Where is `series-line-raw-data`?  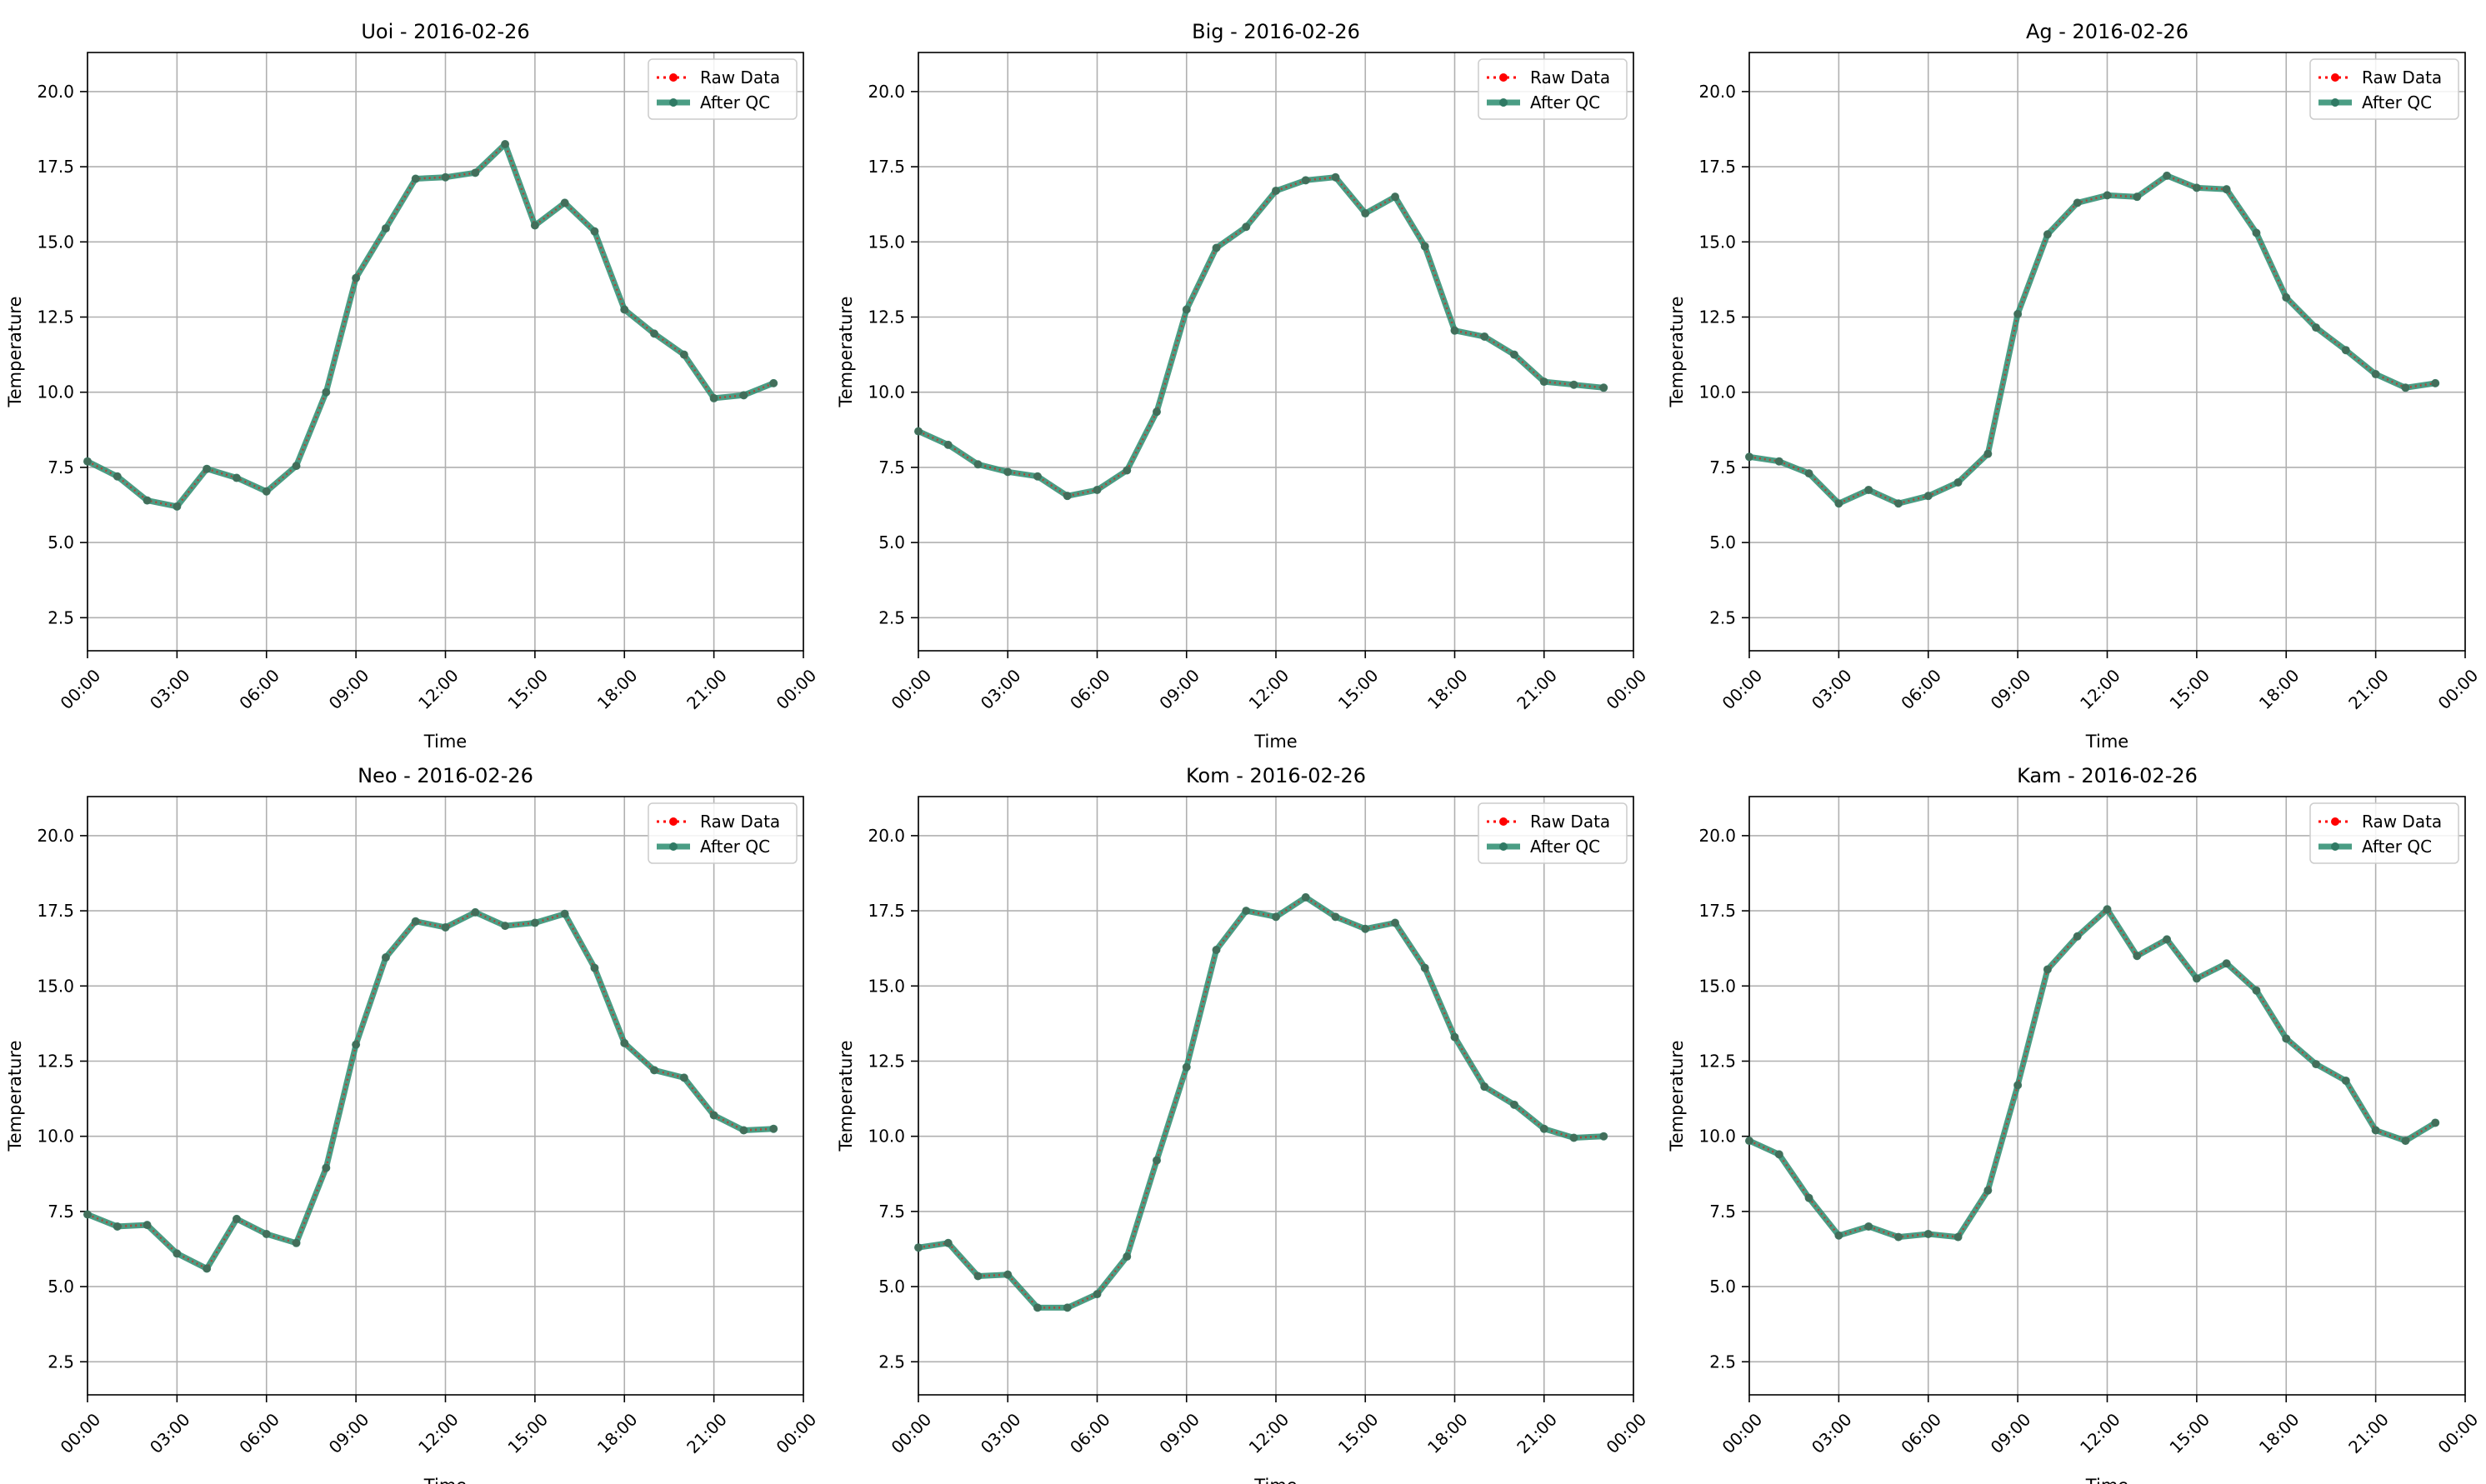 series-line-raw-data is located at coordinates (431, 1091).